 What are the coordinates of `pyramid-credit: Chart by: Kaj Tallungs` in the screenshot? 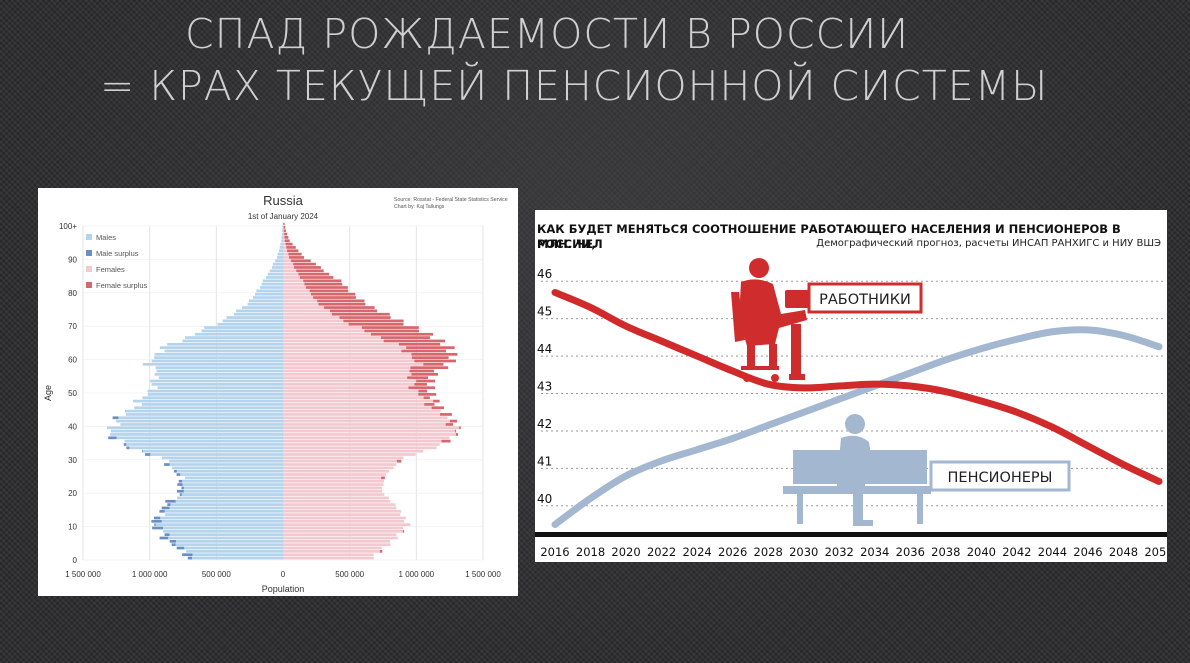 It's located at (419, 207).